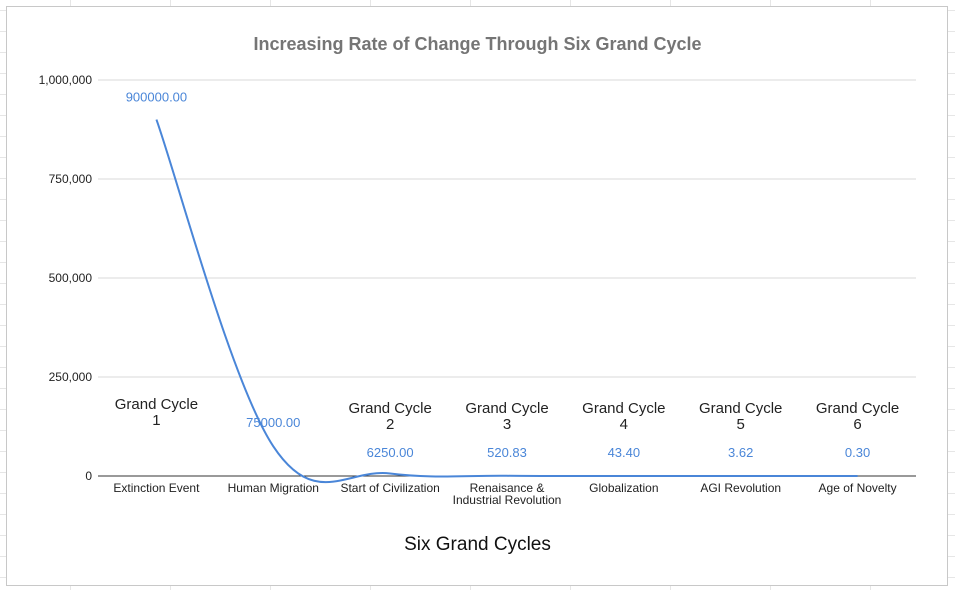 The height and width of the screenshot is (590, 955). Describe the element at coordinates (156, 97) in the screenshot. I see `data-label: 900000.00` at that location.